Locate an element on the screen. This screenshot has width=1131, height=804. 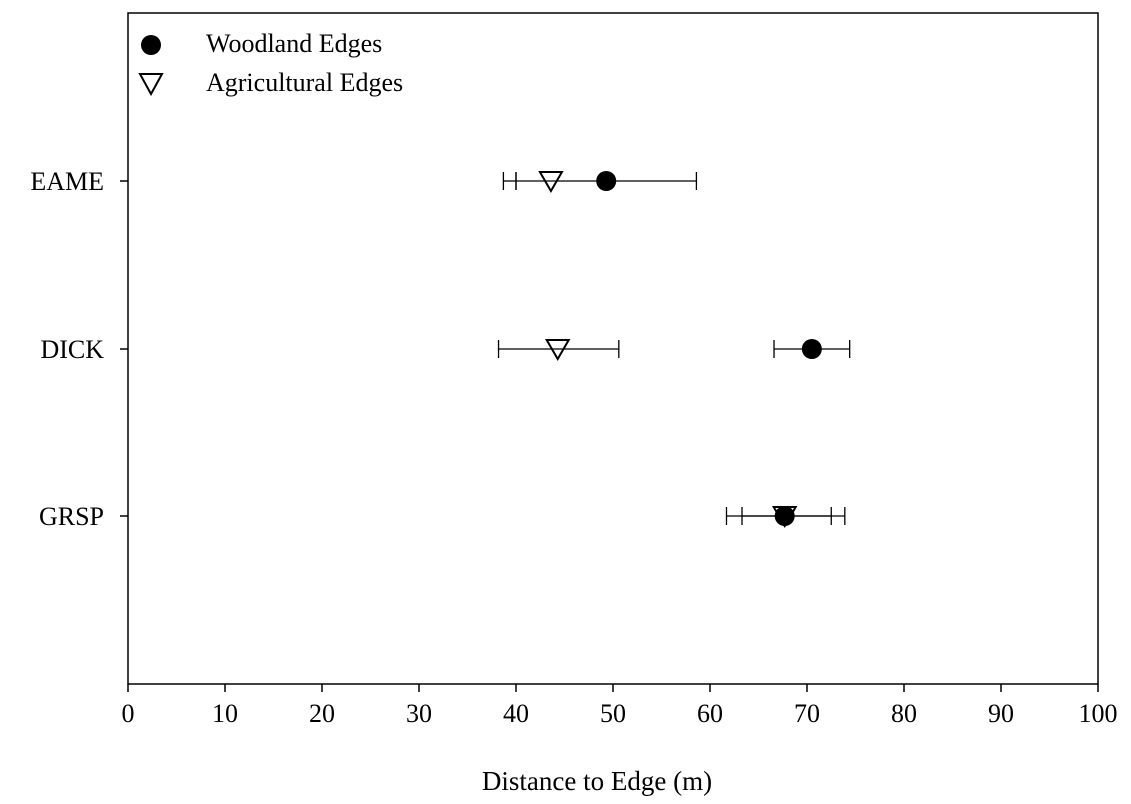
legend-woodland-marker is located at coordinates (151, 45).